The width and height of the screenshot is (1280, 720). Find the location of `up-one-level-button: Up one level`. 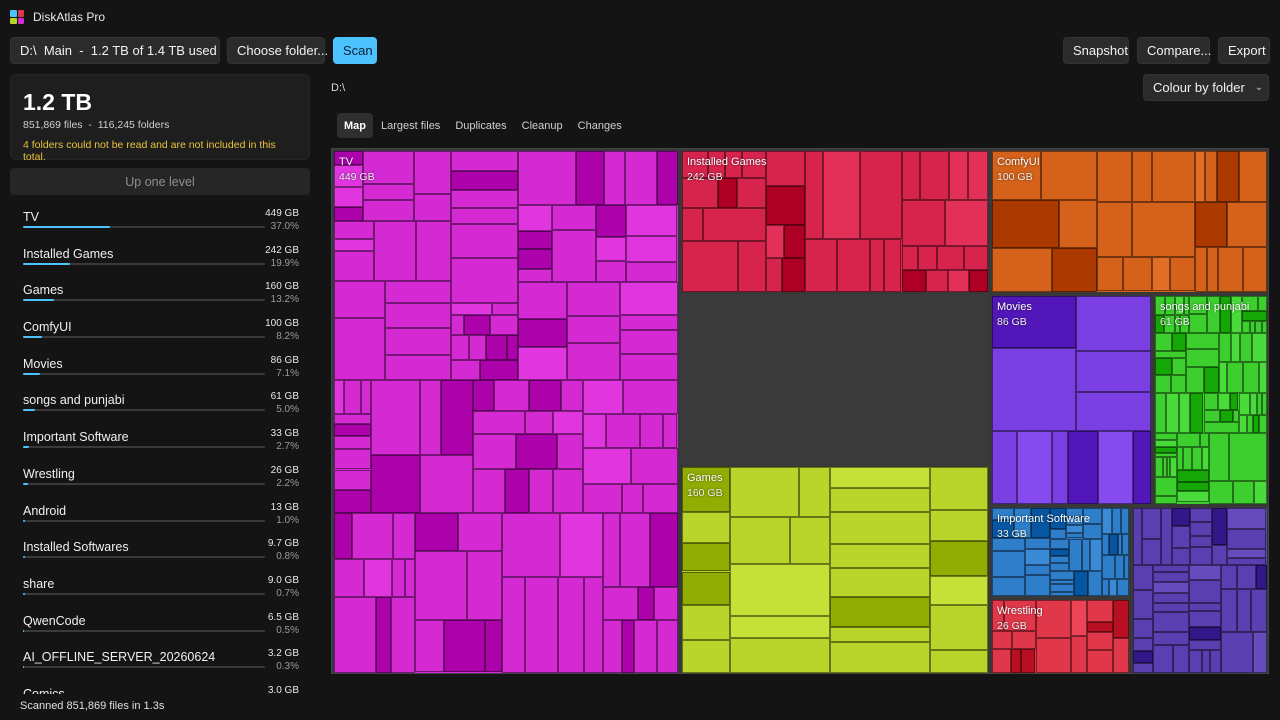

up-one-level-button: Up one level is located at coordinates (160, 181).